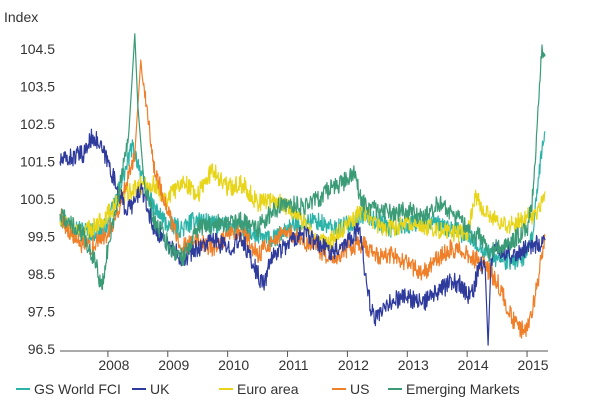  I want to click on y-axis-title: Index, so click(21, 17).